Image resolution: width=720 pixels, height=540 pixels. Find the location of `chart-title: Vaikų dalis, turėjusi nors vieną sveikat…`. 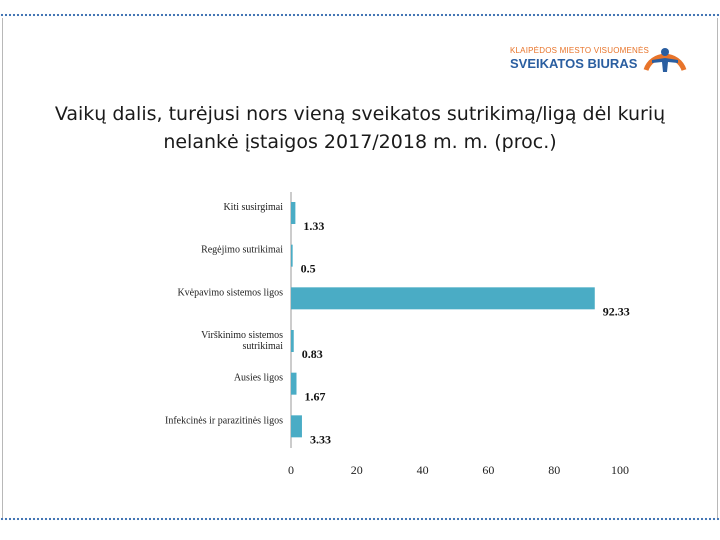

chart-title: Vaikų dalis, turėjusi nors vieną sveikat… is located at coordinates (360, 128).